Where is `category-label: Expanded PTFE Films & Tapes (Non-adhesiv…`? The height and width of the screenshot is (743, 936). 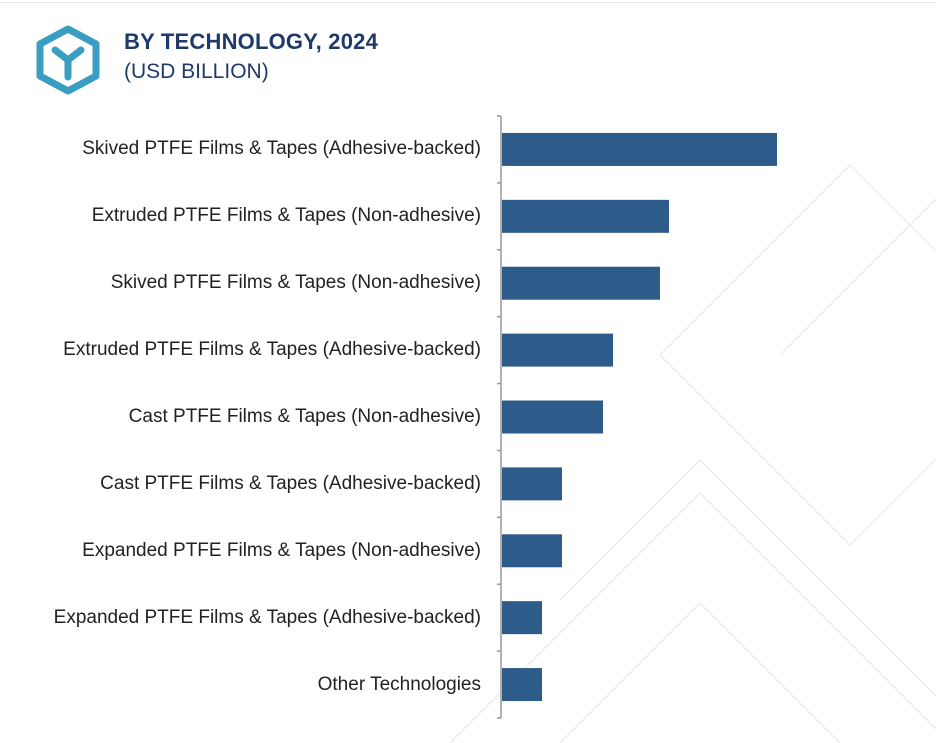
category-label: Expanded PTFE Films & Tapes (Non-adhesiv… is located at coordinates (281, 550).